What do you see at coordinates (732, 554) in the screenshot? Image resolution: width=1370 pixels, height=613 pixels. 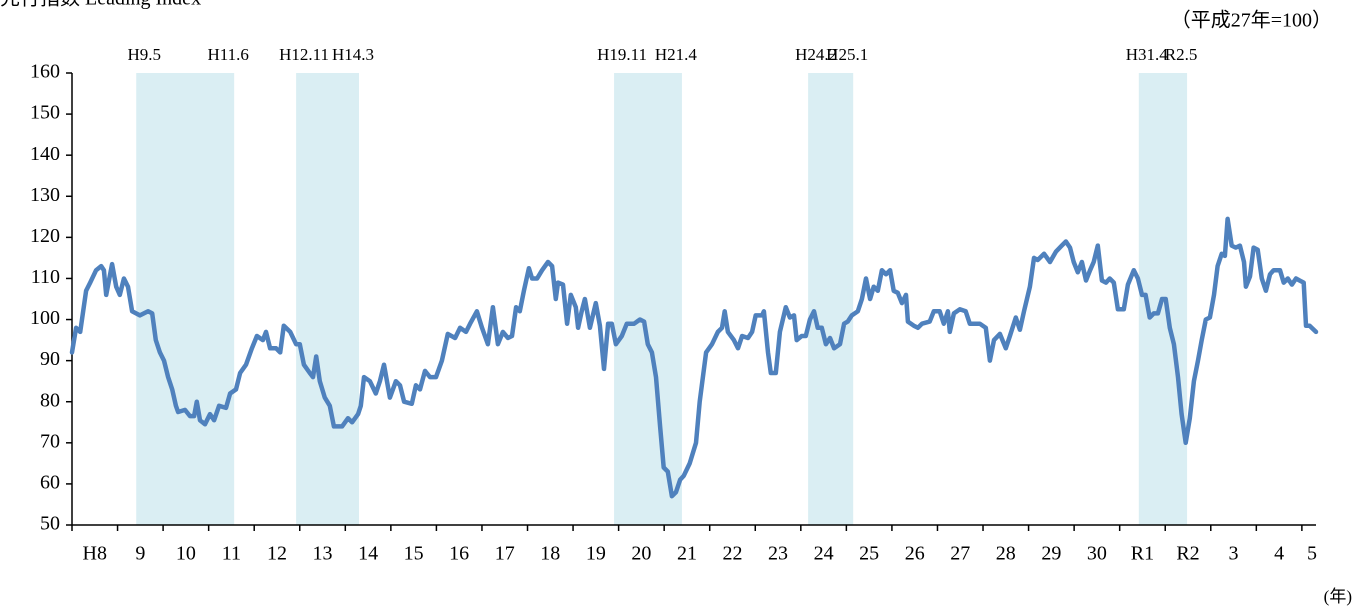 I see `x-tick-label: 22` at bounding box center [732, 554].